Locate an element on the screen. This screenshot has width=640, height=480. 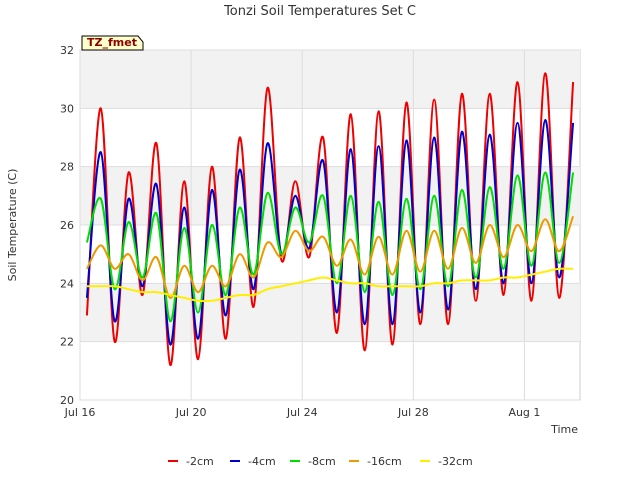
station-badge-label: TZ_fmet is located at coordinates (112, 42).